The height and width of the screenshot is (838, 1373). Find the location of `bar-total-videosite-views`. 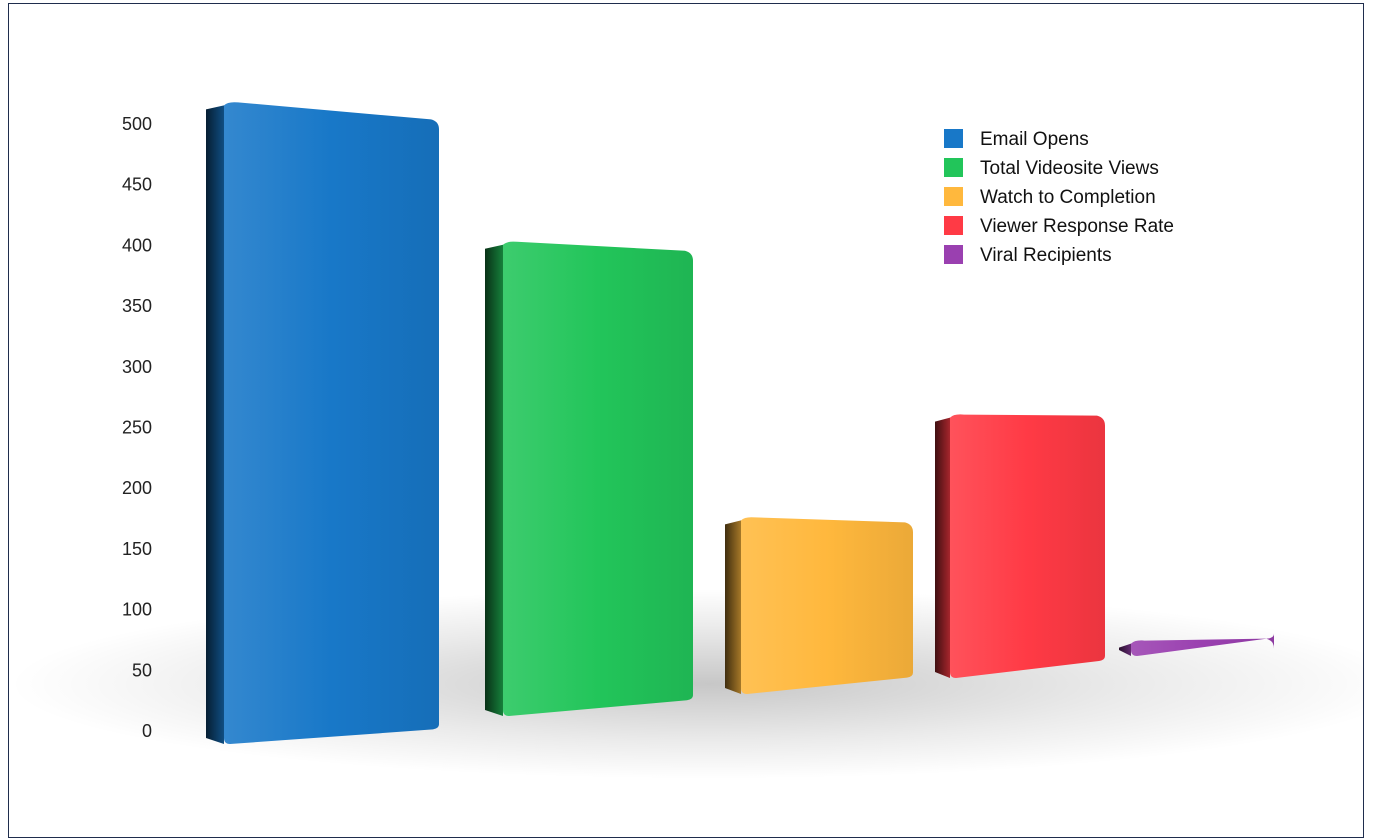

bar-total-videosite-views is located at coordinates (589, 479).